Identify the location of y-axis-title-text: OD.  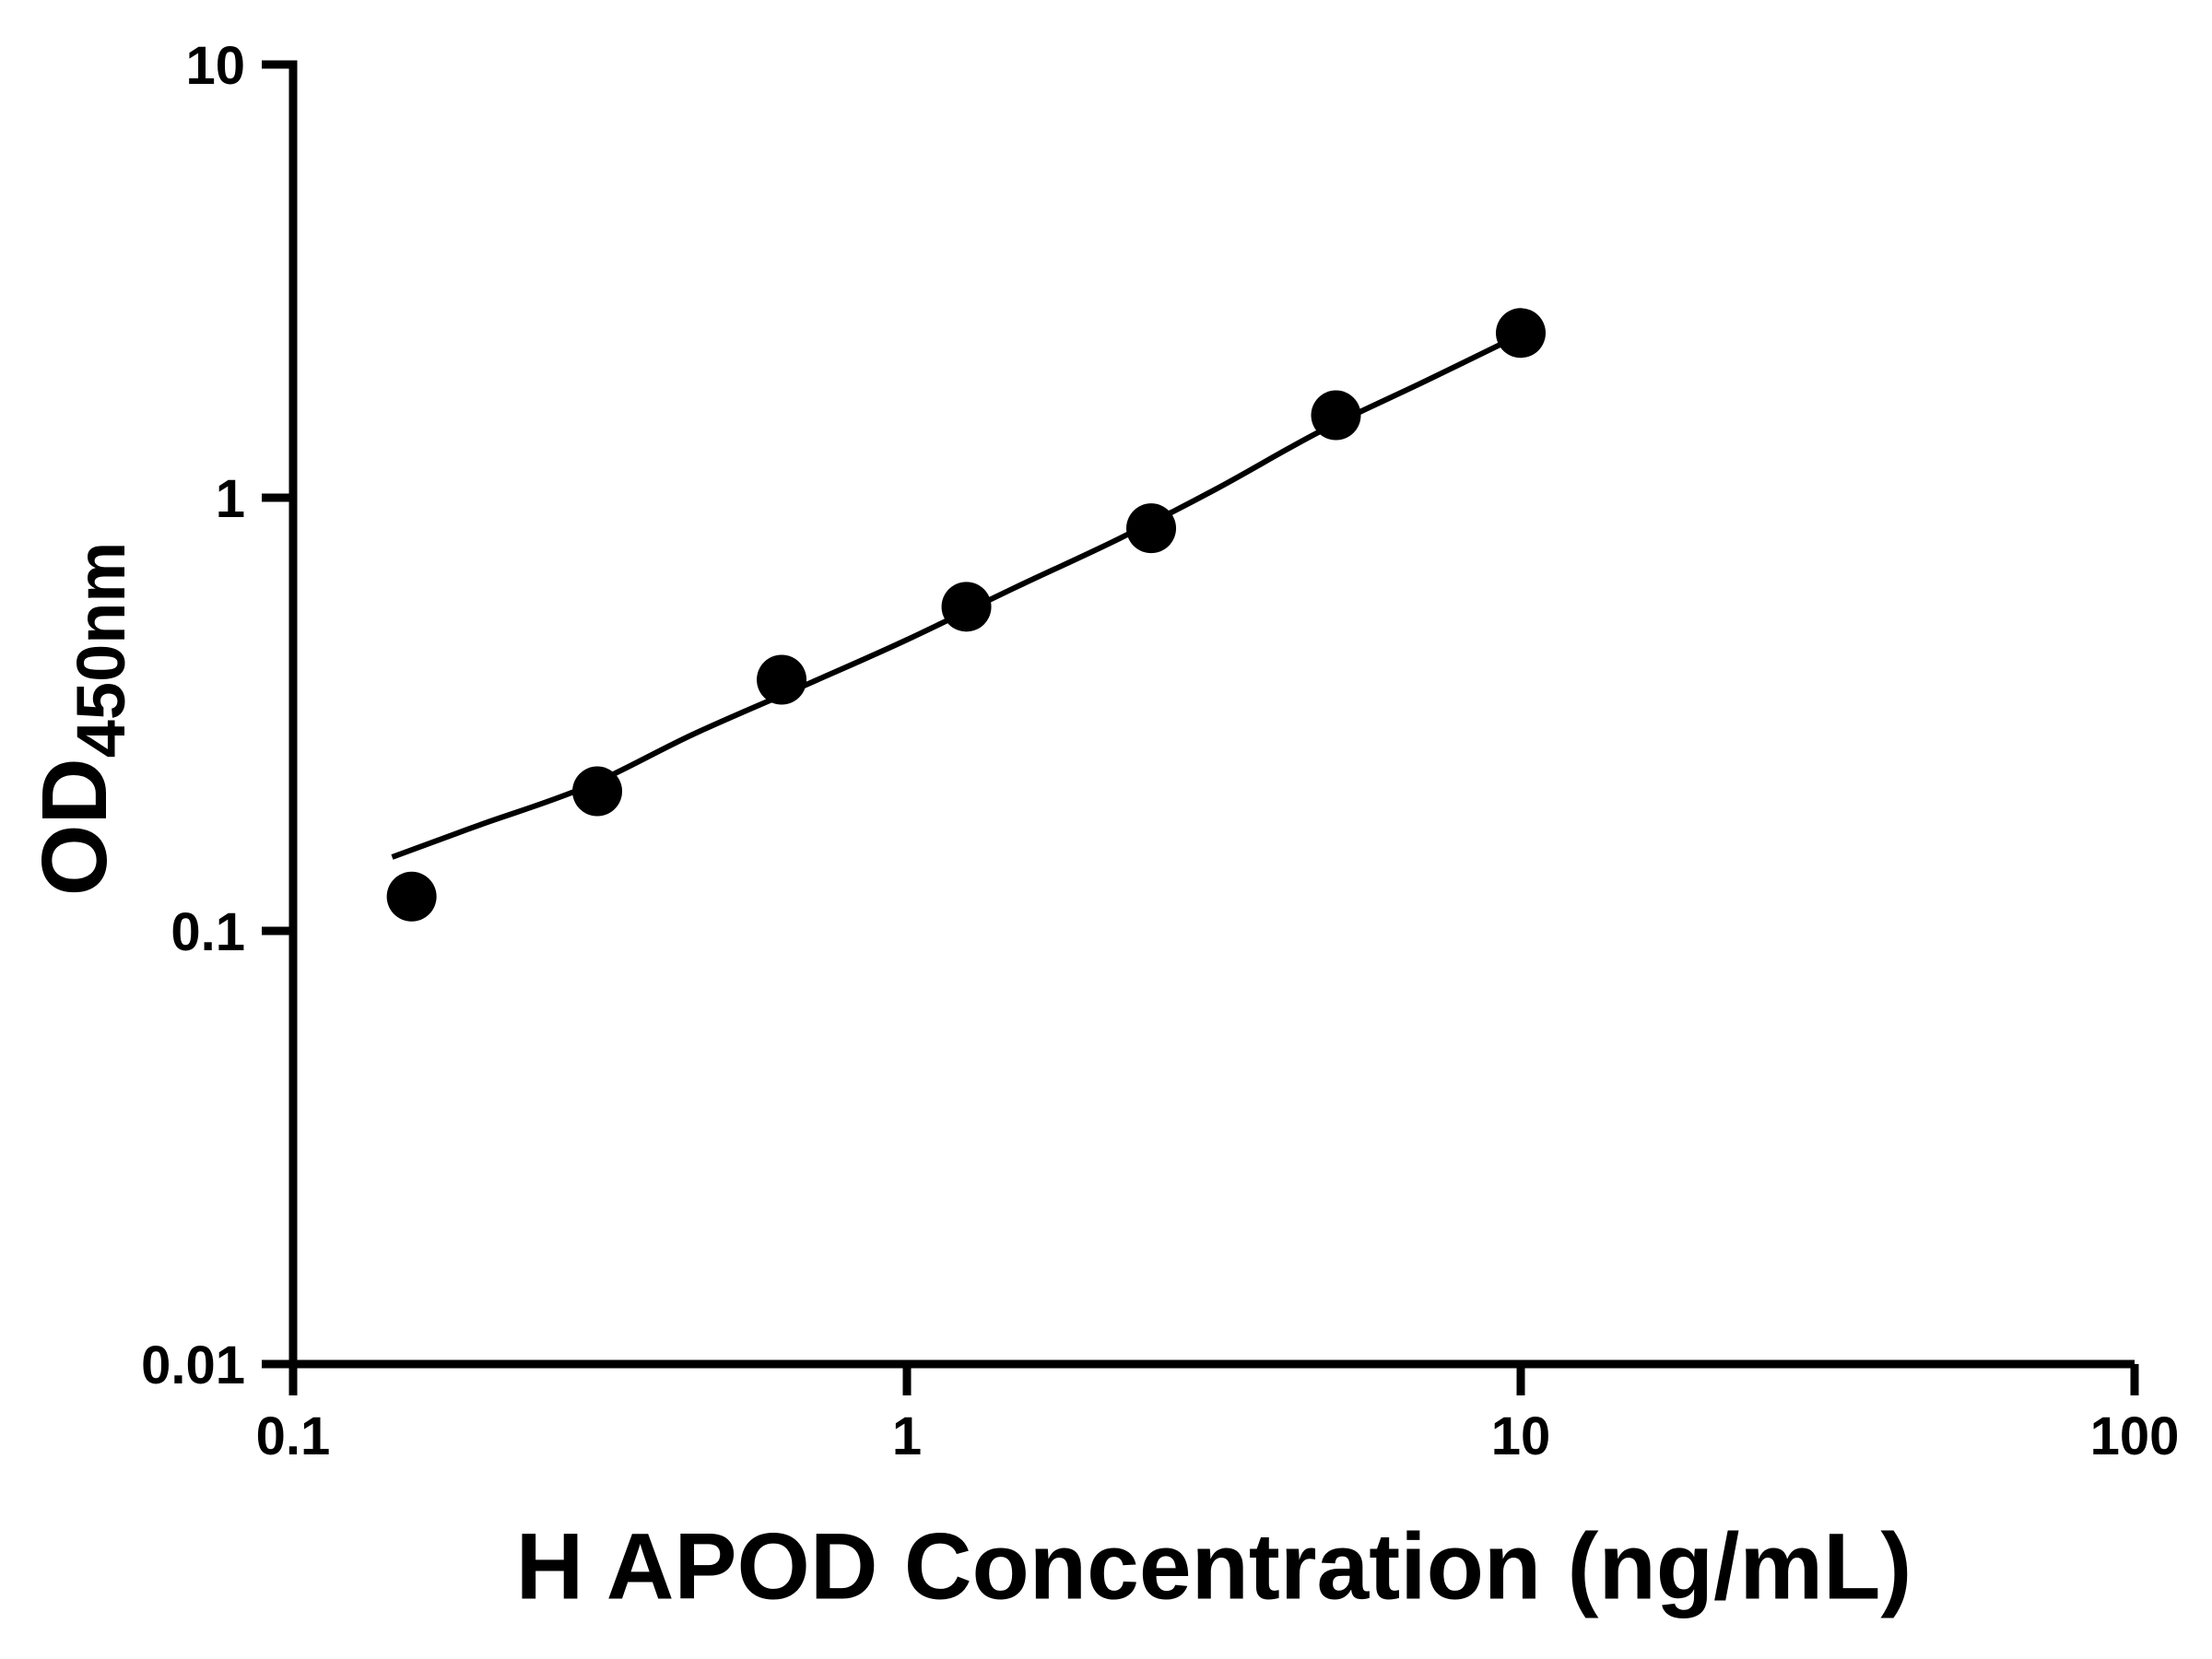
(74, 827).